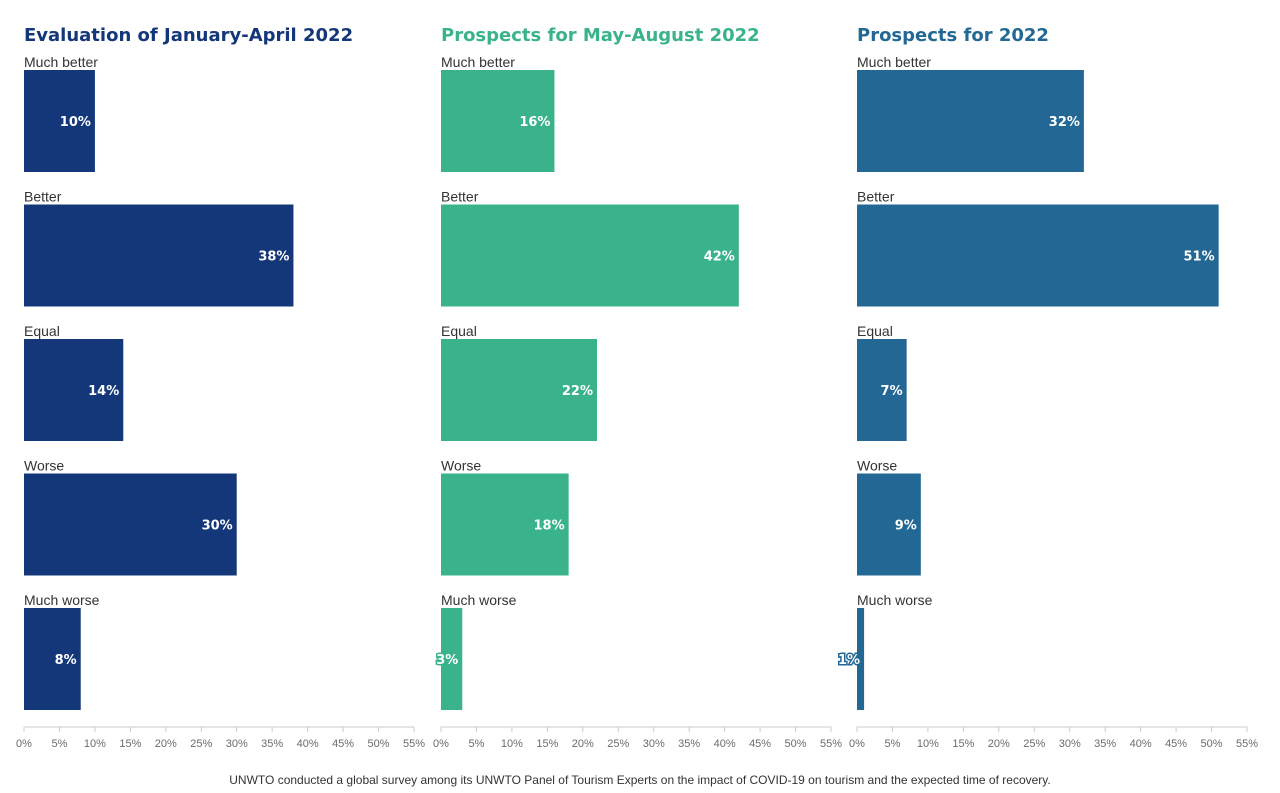 The image size is (1280, 793). What do you see at coordinates (719, 257) in the screenshot?
I see `value-label: 42%` at bounding box center [719, 257].